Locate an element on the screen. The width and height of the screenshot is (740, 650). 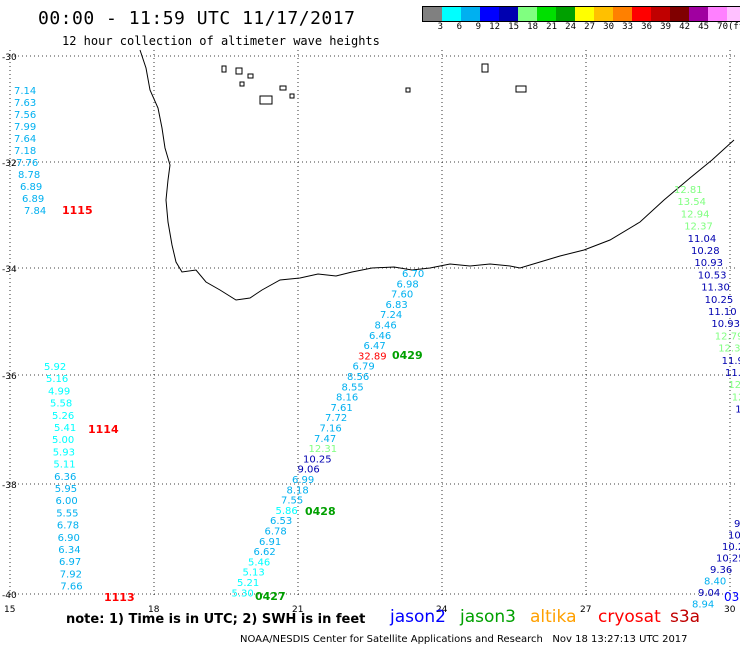
swh-value: 6.00 is located at coordinates (67, 501).